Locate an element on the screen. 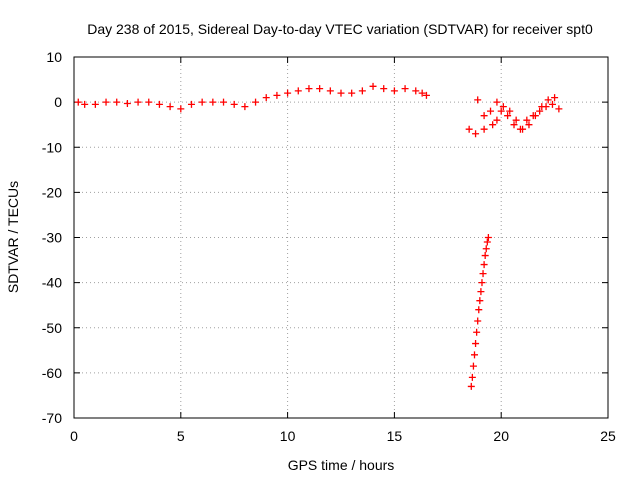  y-tick-label: -40 is located at coordinates (52, 283).